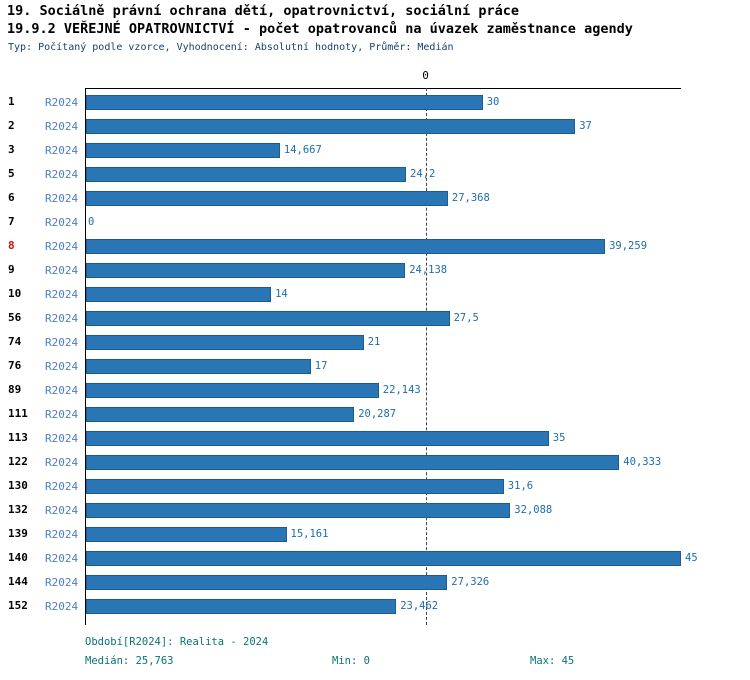  What do you see at coordinates (585, 126) in the screenshot?
I see `row-value-label: 37` at bounding box center [585, 126].